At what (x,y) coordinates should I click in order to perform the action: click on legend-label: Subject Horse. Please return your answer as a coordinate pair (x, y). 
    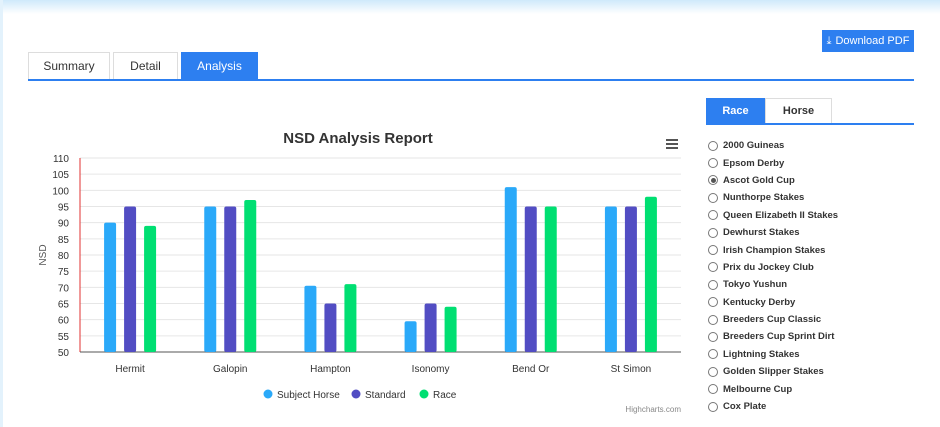
    Looking at the image, I should click on (308, 395).